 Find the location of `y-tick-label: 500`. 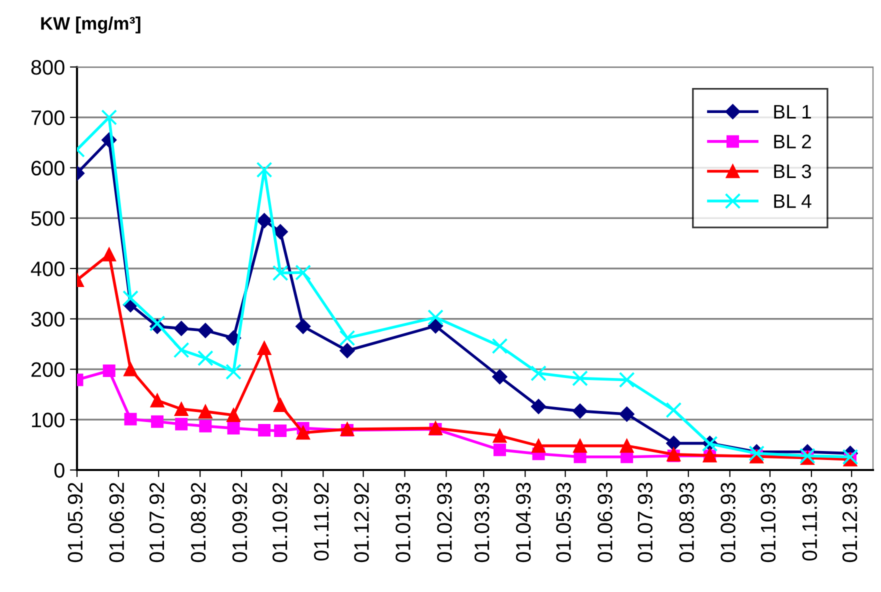

y-tick-label: 500 is located at coordinates (47, 218).